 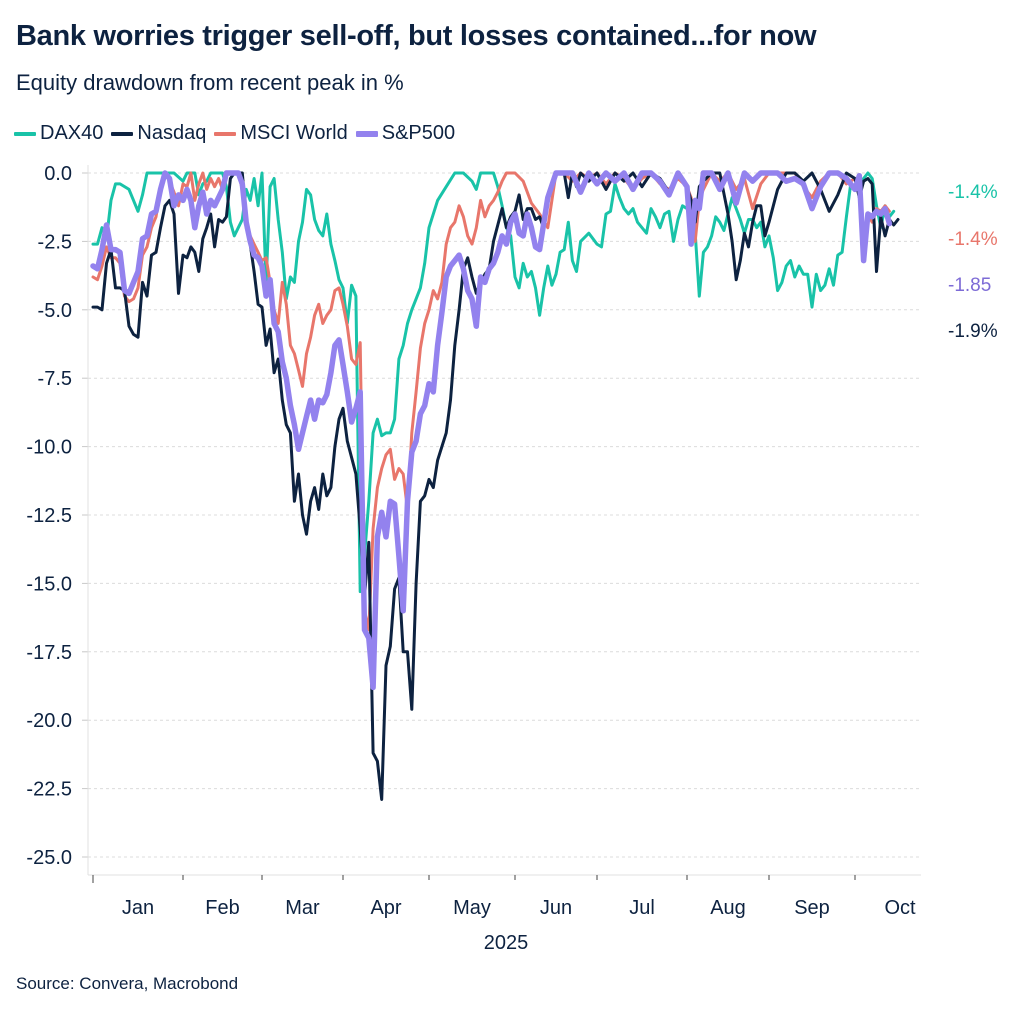 What do you see at coordinates (210, 82) in the screenshot?
I see `chart-subtitle: Equity drawdown from recent peak in %` at bounding box center [210, 82].